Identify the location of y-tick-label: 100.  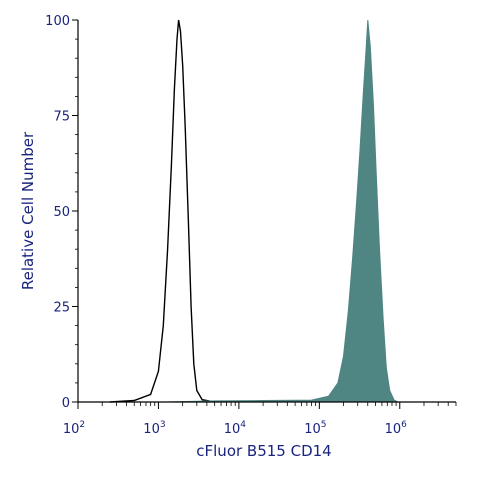
(57, 21).